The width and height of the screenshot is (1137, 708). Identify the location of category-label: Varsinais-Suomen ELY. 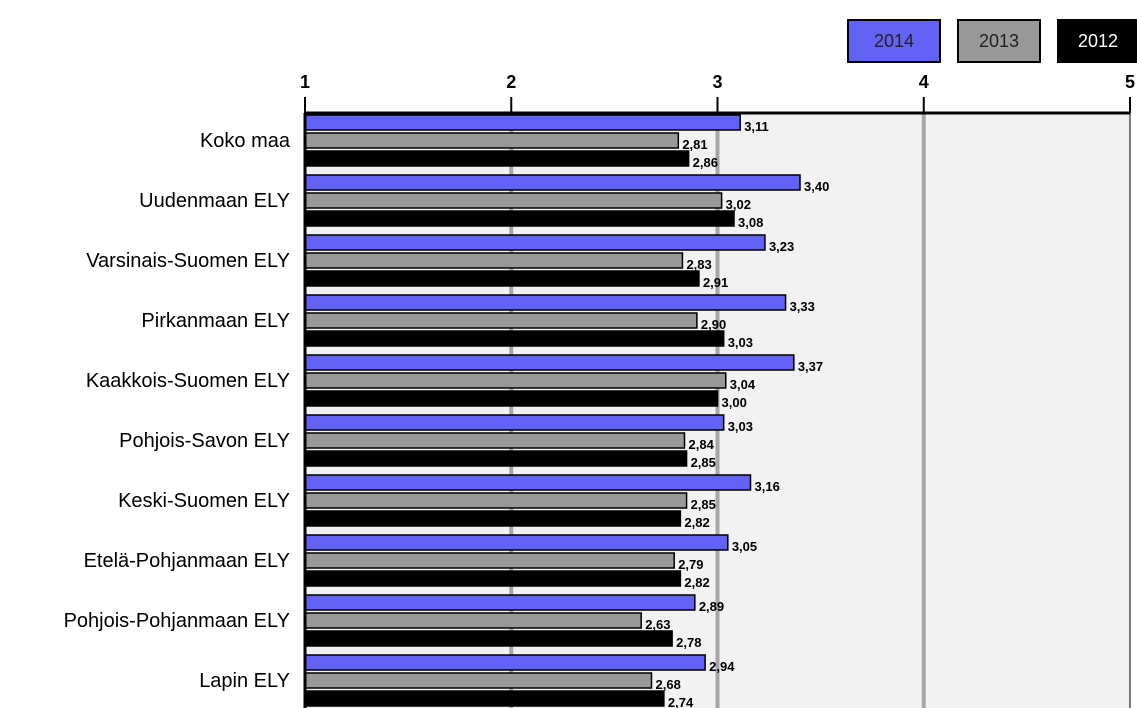
(188, 261).